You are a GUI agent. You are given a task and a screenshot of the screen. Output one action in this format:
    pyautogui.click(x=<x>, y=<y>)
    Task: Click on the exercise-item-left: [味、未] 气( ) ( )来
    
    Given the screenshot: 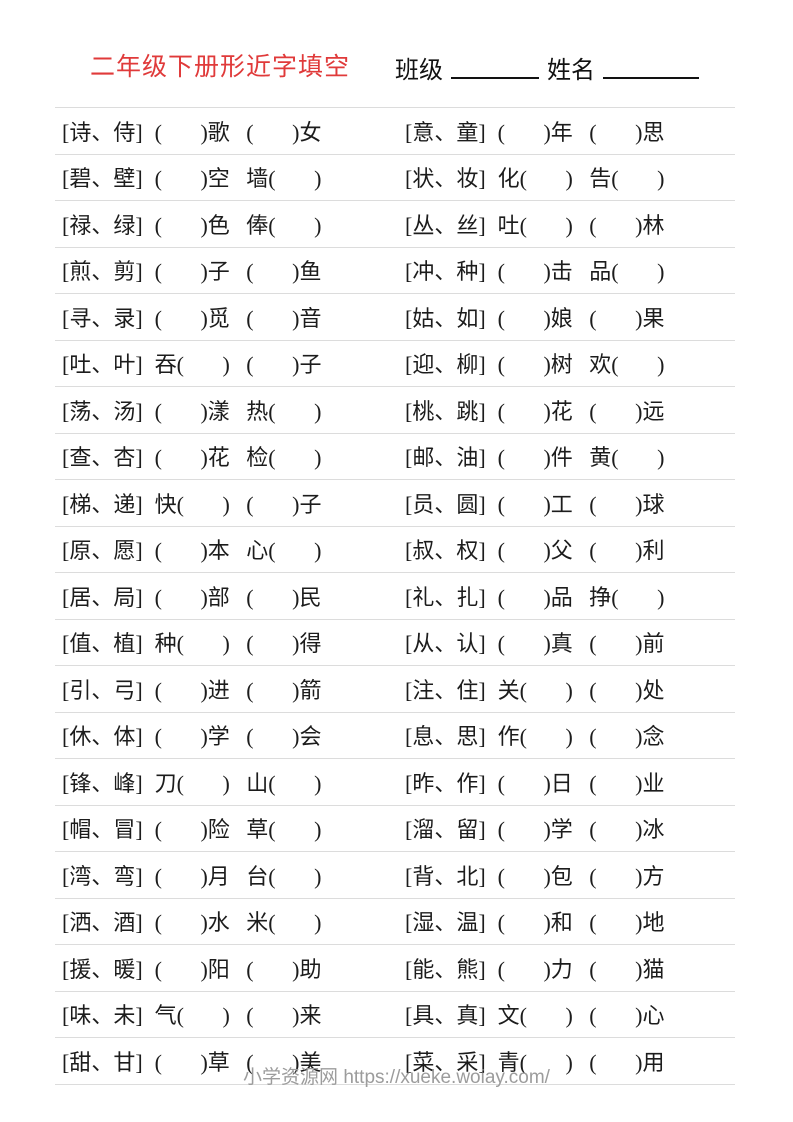 What is the action you would take?
    pyautogui.click(x=230, y=1014)
    